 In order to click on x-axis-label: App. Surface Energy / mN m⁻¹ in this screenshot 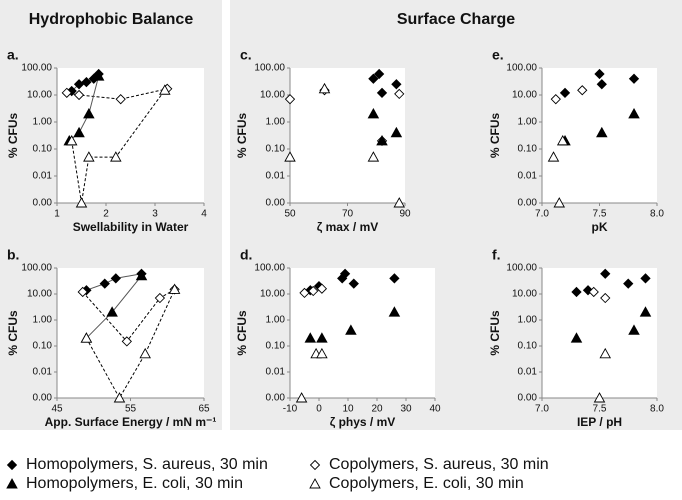, I will do `click(131, 422)`.